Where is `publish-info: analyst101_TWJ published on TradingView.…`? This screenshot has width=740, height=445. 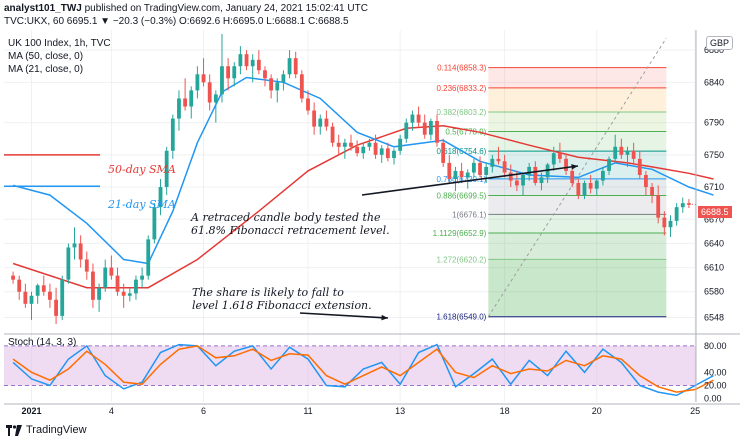
publish-info: analyst101_TWJ published on TradingView.… is located at coordinates (186, 8).